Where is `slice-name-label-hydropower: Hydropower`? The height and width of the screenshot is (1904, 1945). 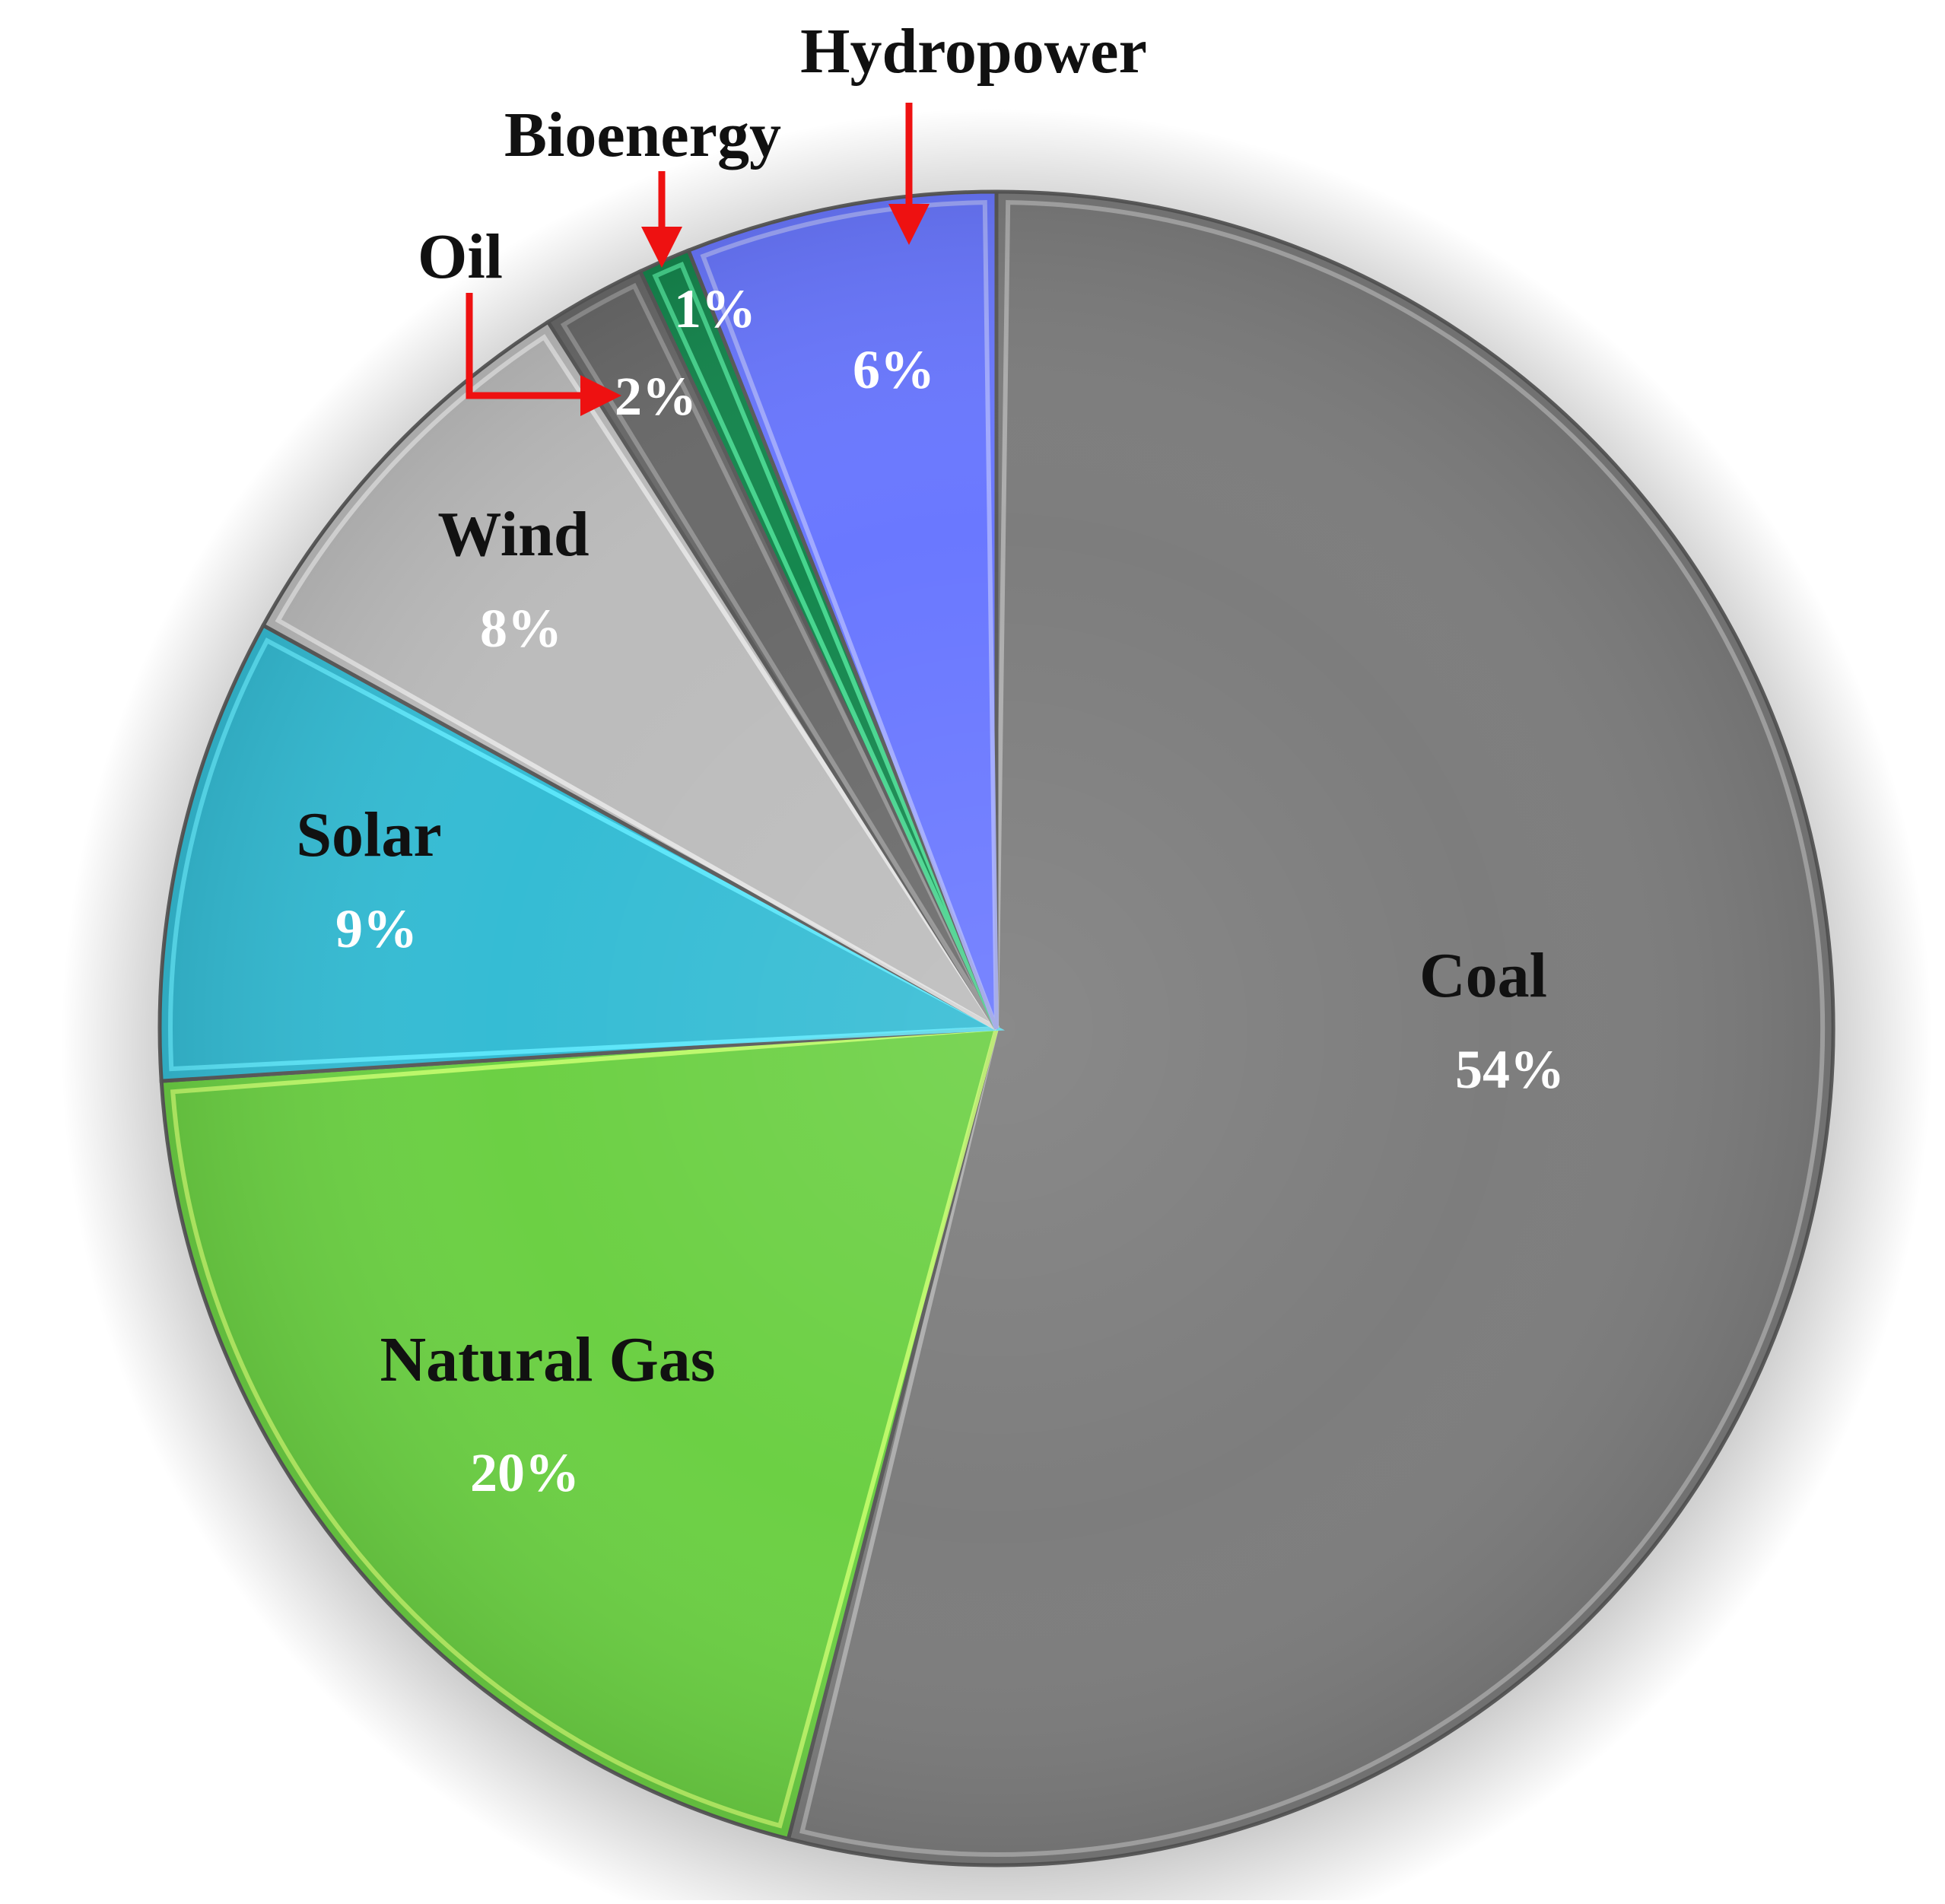 slice-name-label-hydropower: Hydropower is located at coordinates (974, 51).